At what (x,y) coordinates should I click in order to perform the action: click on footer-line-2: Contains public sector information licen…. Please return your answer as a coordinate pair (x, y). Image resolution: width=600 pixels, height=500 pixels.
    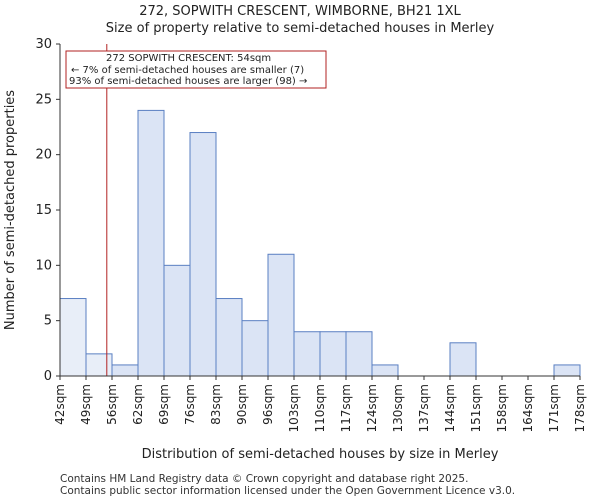
    Looking at the image, I should click on (288, 491).